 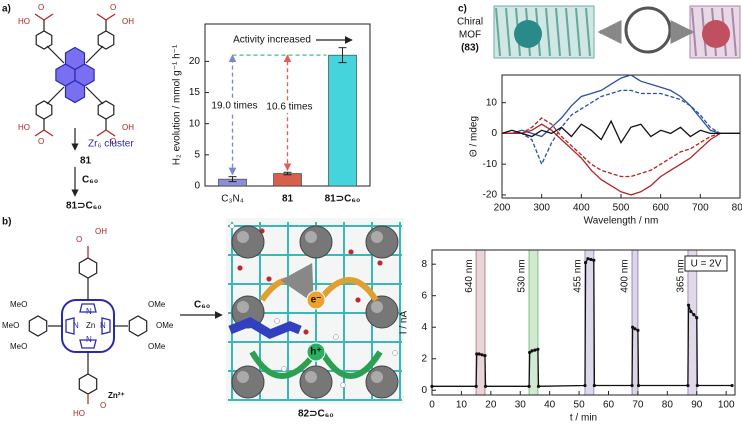 I want to click on x-tick-label: 81⊃C₆₀, so click(x=343, y=199).